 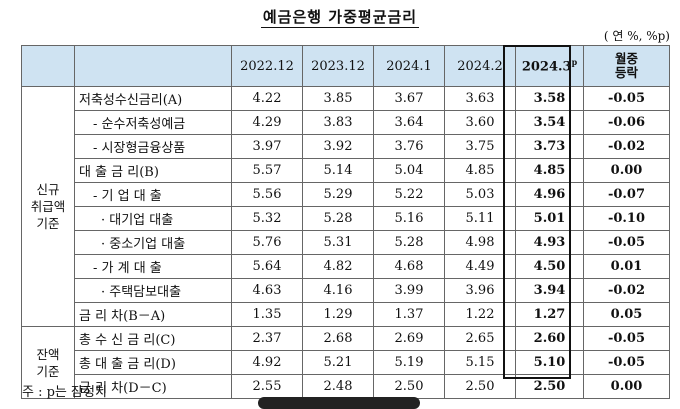 What do you see at coordinates (153, 218) in the screenshot?
I see `row-label: · 대기업 대출` at bounding box center [153, 218].